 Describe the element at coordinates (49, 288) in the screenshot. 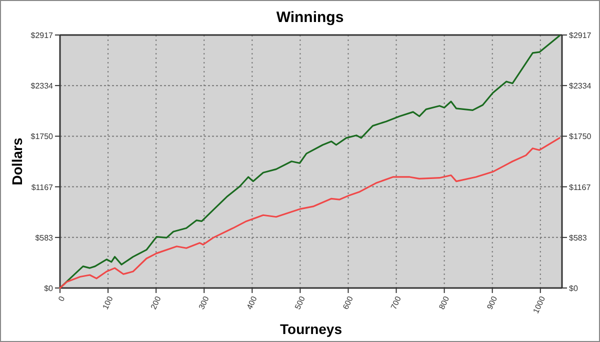

I see `y-tick-label: $0` at that location.